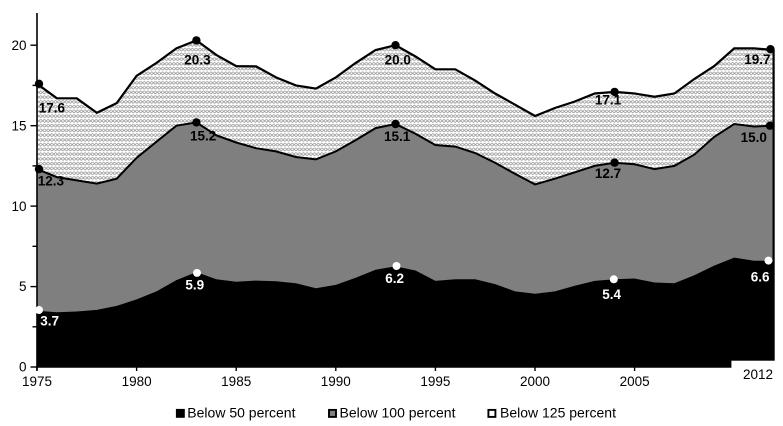  Describe the element at coordinates (398, 60) in the screenshot. I see `svg-text: 20.0` at that location.